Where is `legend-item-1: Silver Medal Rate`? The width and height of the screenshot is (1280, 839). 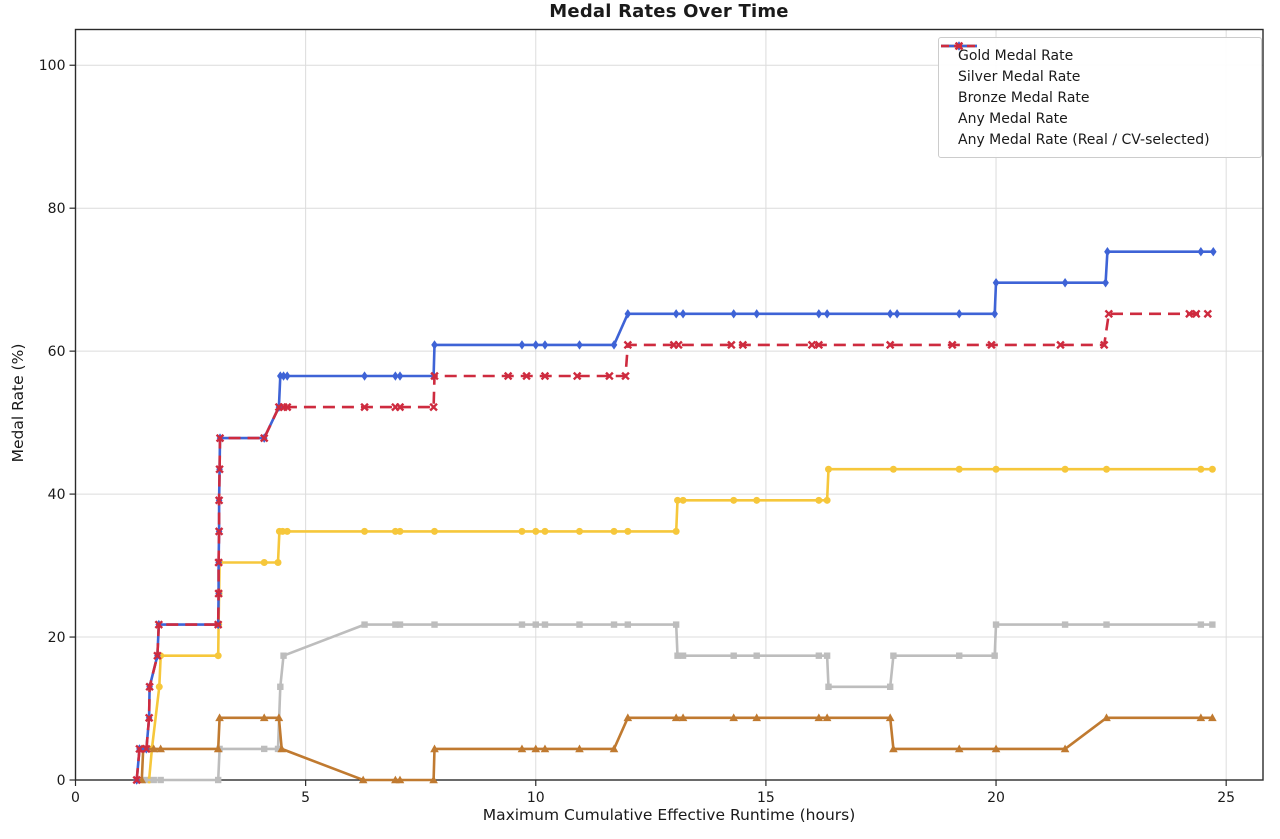
legend-item-1: Silver Medal Rate is located at coordinates (1096, 64).